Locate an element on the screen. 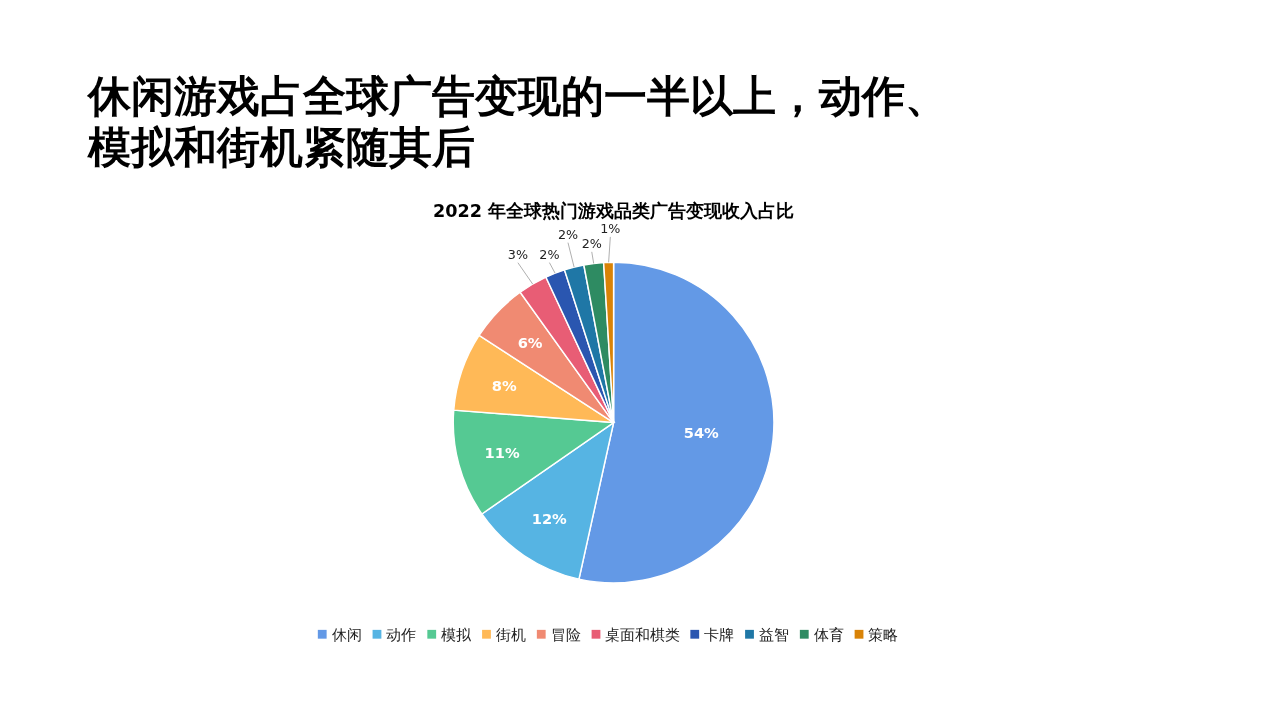 The width and height of the screenshot is (1280, 720). legend-label: 街机 is located at coordinates (510, 634).